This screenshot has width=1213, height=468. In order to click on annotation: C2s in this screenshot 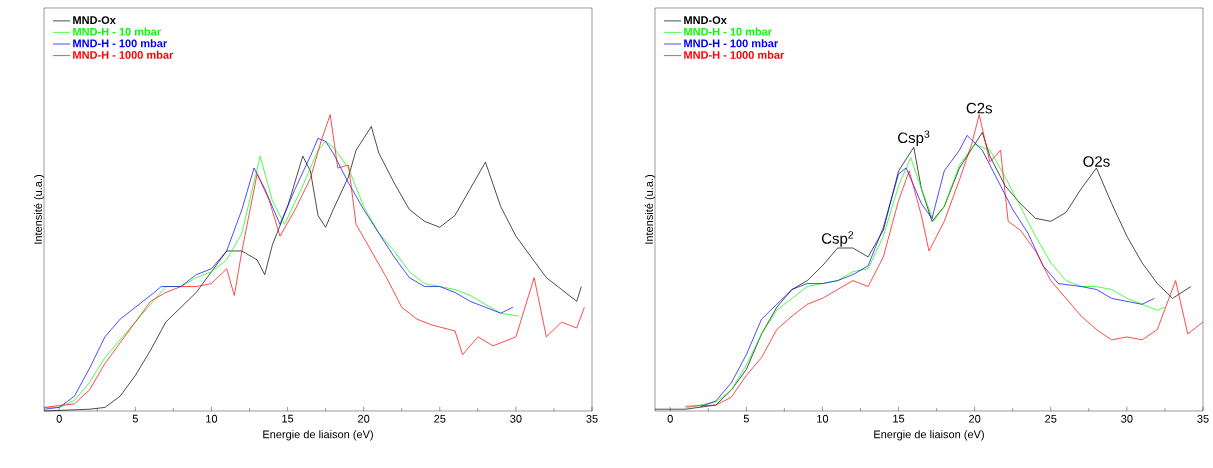, I will do `click(979, 108)`.